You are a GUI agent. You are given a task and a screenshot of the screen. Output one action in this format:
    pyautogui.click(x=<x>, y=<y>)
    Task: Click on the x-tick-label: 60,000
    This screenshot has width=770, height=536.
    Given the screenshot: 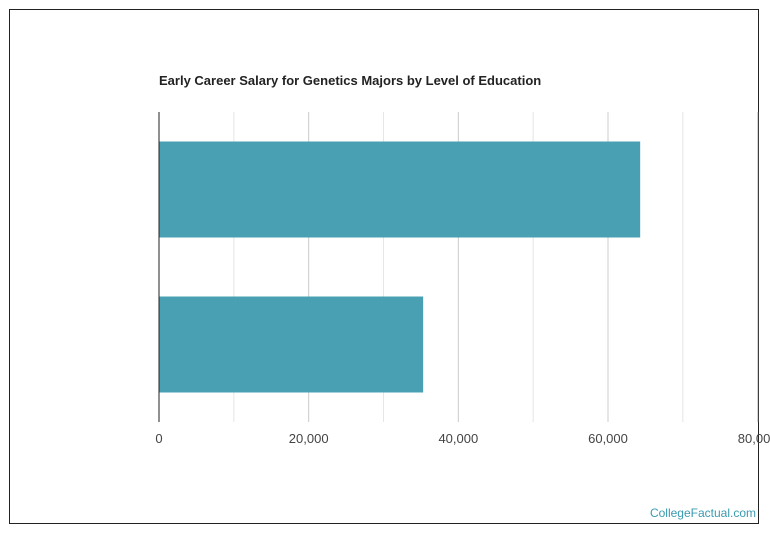 What is the action you would take?
    pyautogui.click(x=608, y=438)
    